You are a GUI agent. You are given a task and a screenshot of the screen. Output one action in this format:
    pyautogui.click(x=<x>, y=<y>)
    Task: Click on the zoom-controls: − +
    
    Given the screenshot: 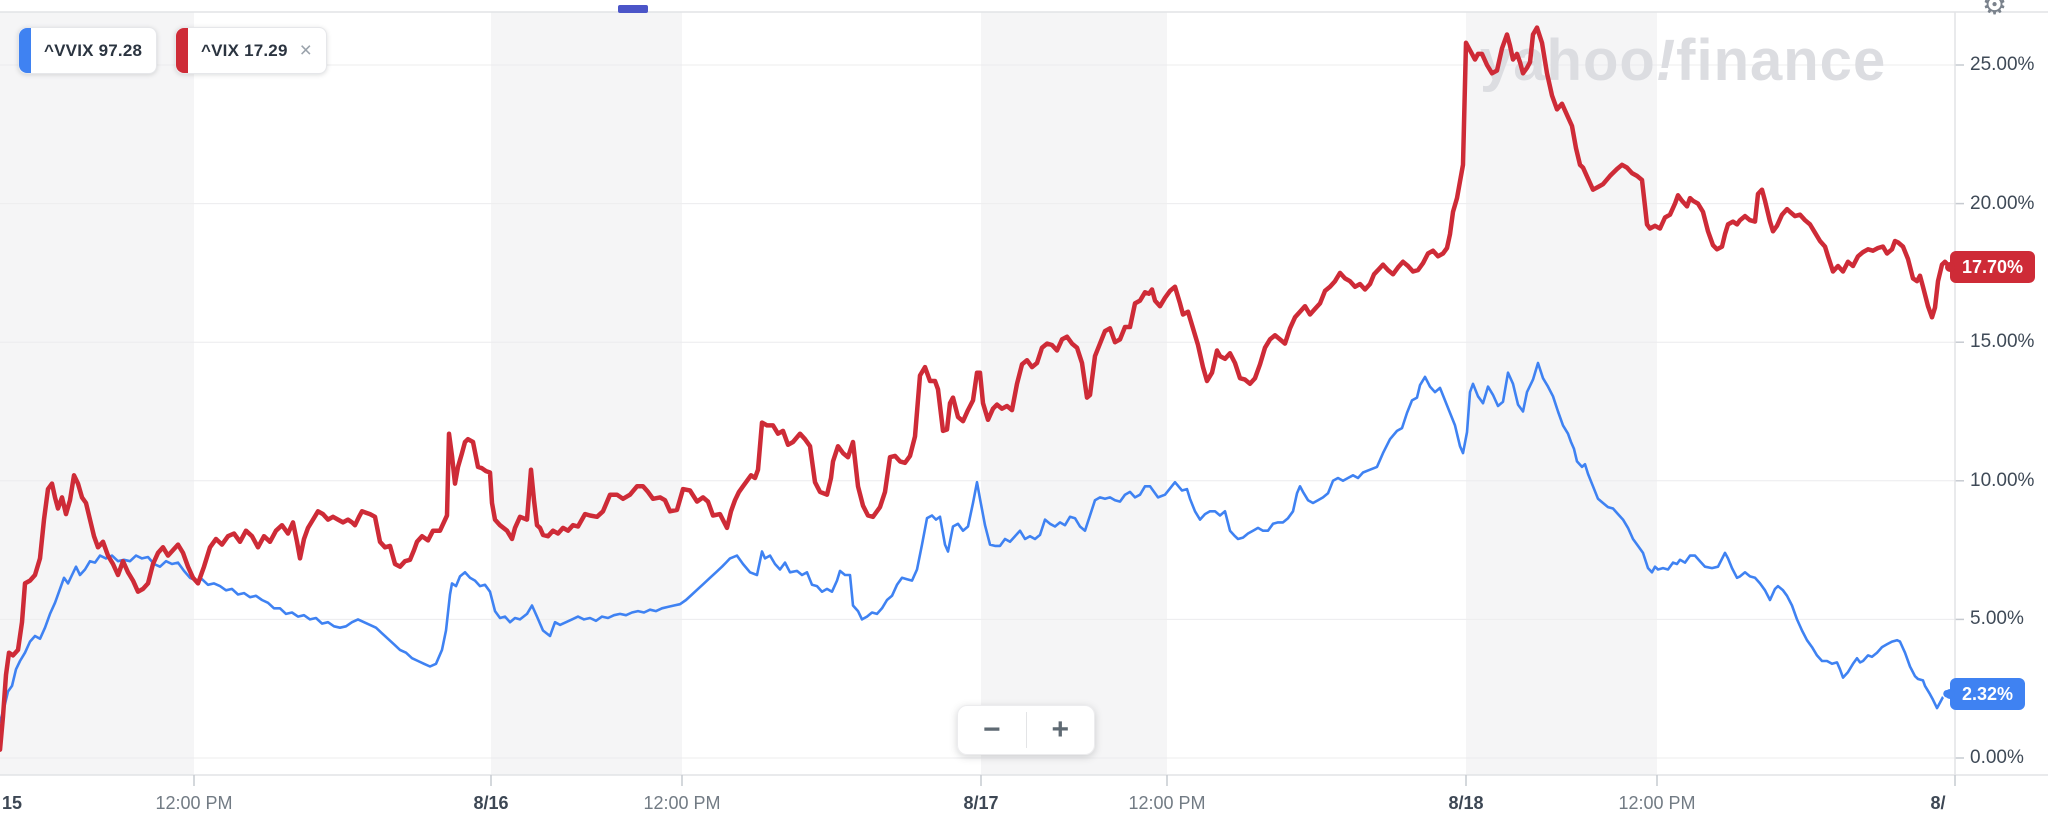 What is the action you would take?
    pyautogui.click(x=1026, y=730)
    